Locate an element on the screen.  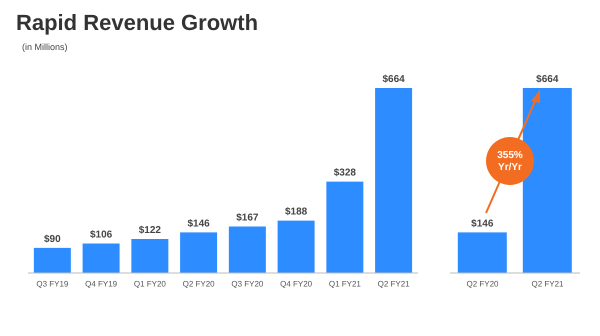
data-label: $167 is located at coordinates (247, 218).